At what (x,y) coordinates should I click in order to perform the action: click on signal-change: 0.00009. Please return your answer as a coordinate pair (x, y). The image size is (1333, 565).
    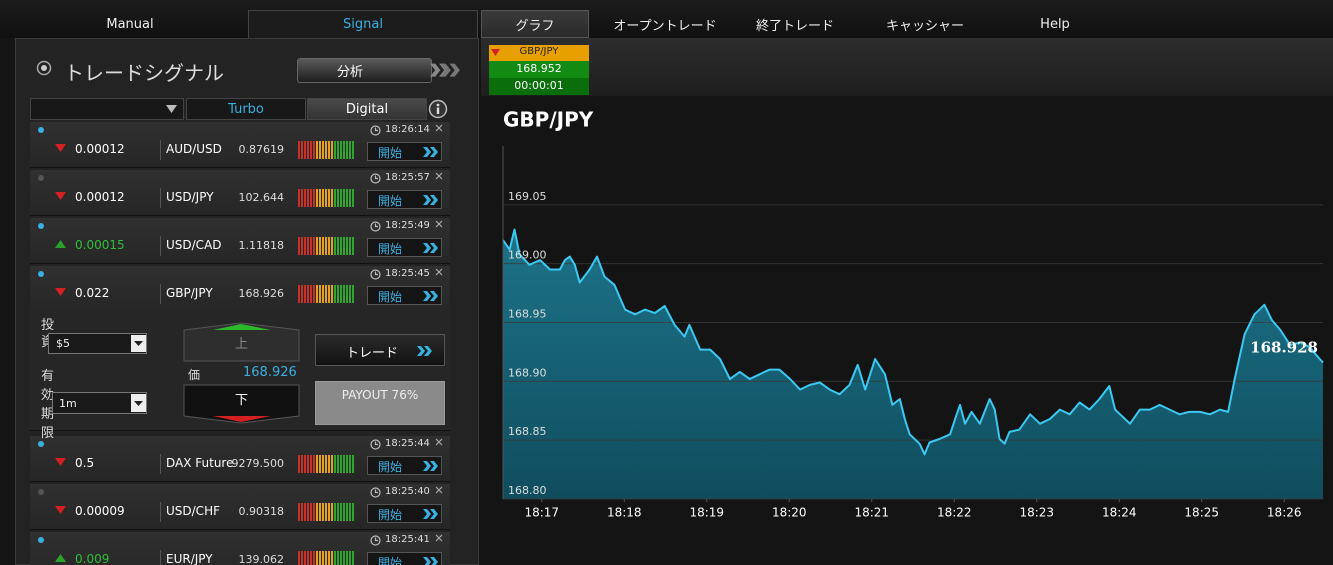
    Looking at the image, I should click on (100, 511).